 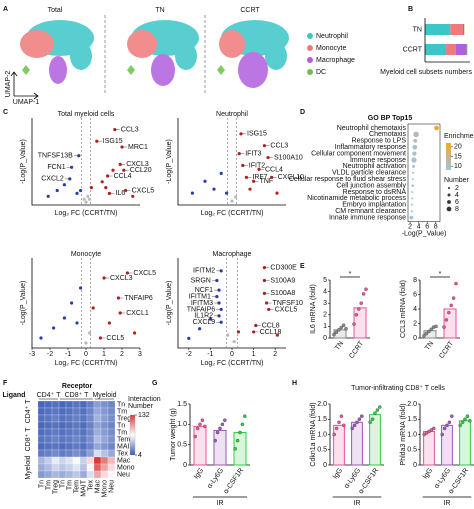 What do you see at coordinates (204, 271) in the screenshot?
I see `gene-label: IFITM2` at bounding box center [204, 271].